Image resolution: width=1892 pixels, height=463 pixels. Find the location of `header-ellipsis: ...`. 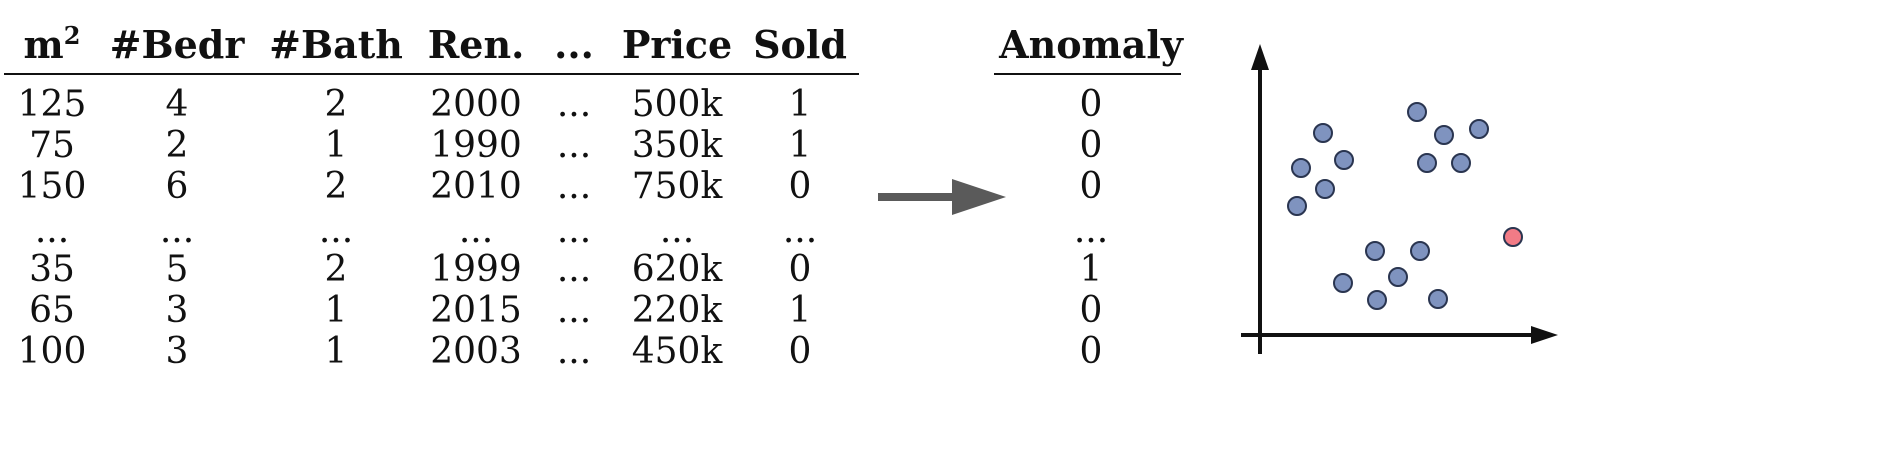

header-ellipsis: ... is located at coordinates (574, 44).